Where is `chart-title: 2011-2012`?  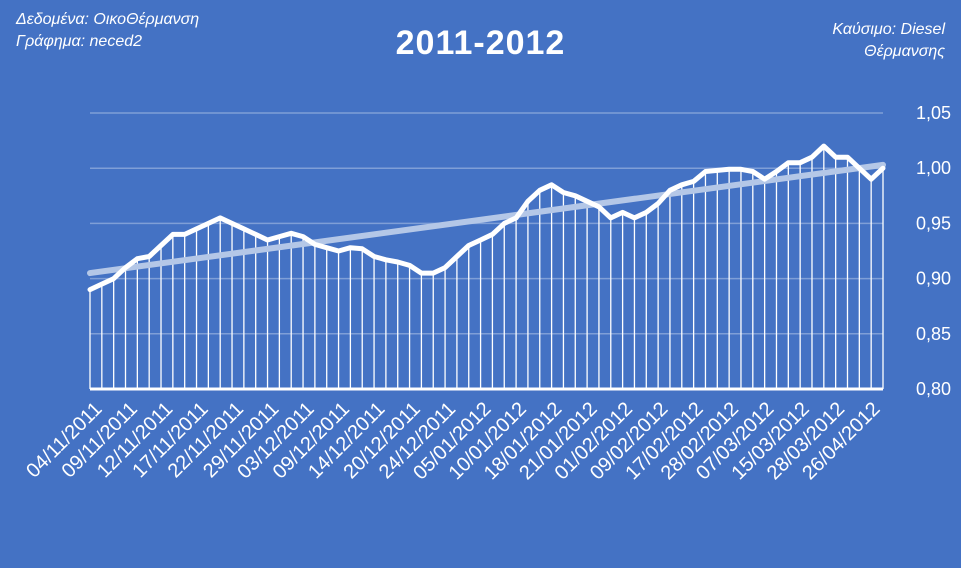 chart-title: 2011-2012 is located at coordinates (480, 43).